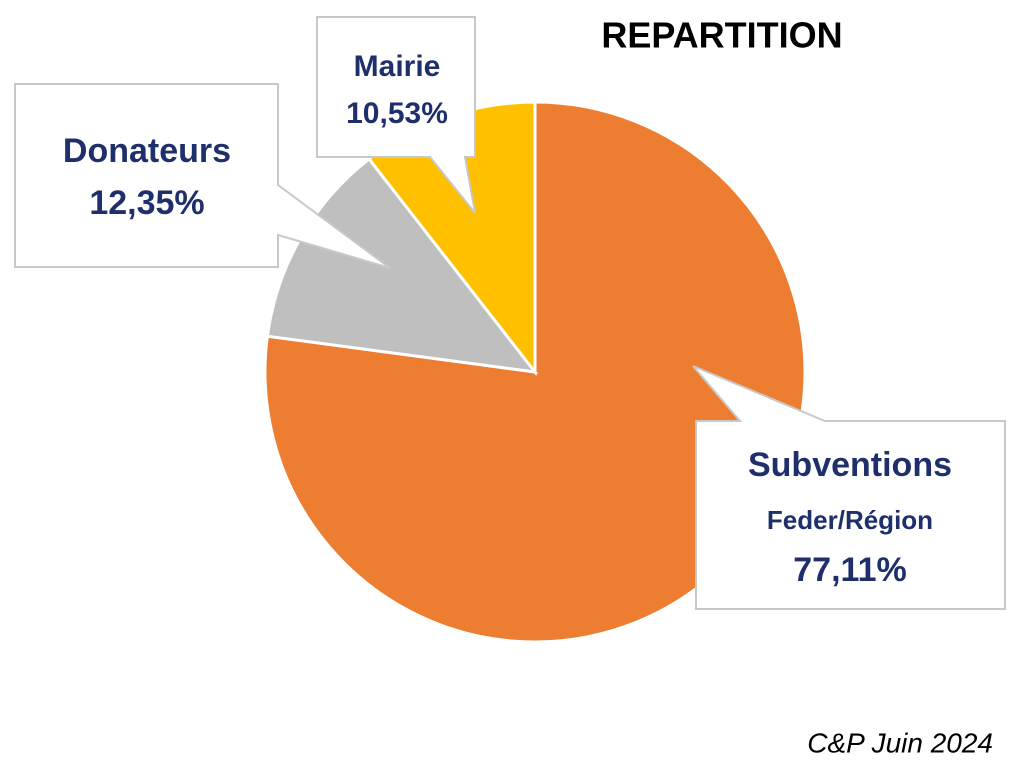 The height and width of the screenshot is (776, 1024). What do you see at coordinates (850, 520) in the screenshot?
I see `slice-label: Feder/Région` at bounding box center [850, 520].